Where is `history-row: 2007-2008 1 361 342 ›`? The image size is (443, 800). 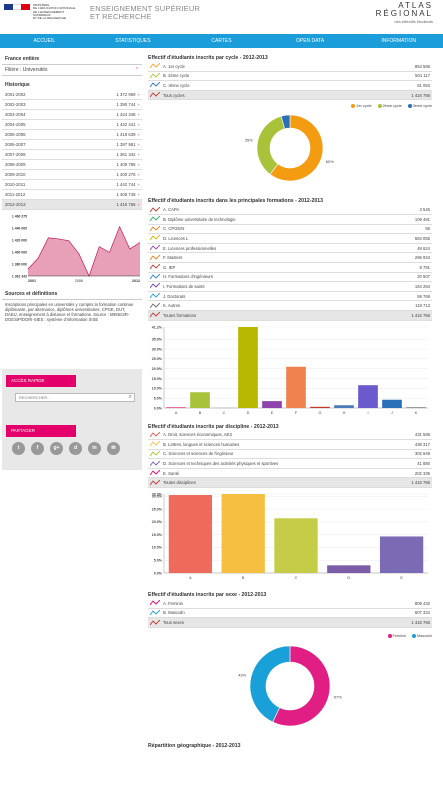 history-row: 2007-2008 1 361 342 › is located at coordinates (72, 155).